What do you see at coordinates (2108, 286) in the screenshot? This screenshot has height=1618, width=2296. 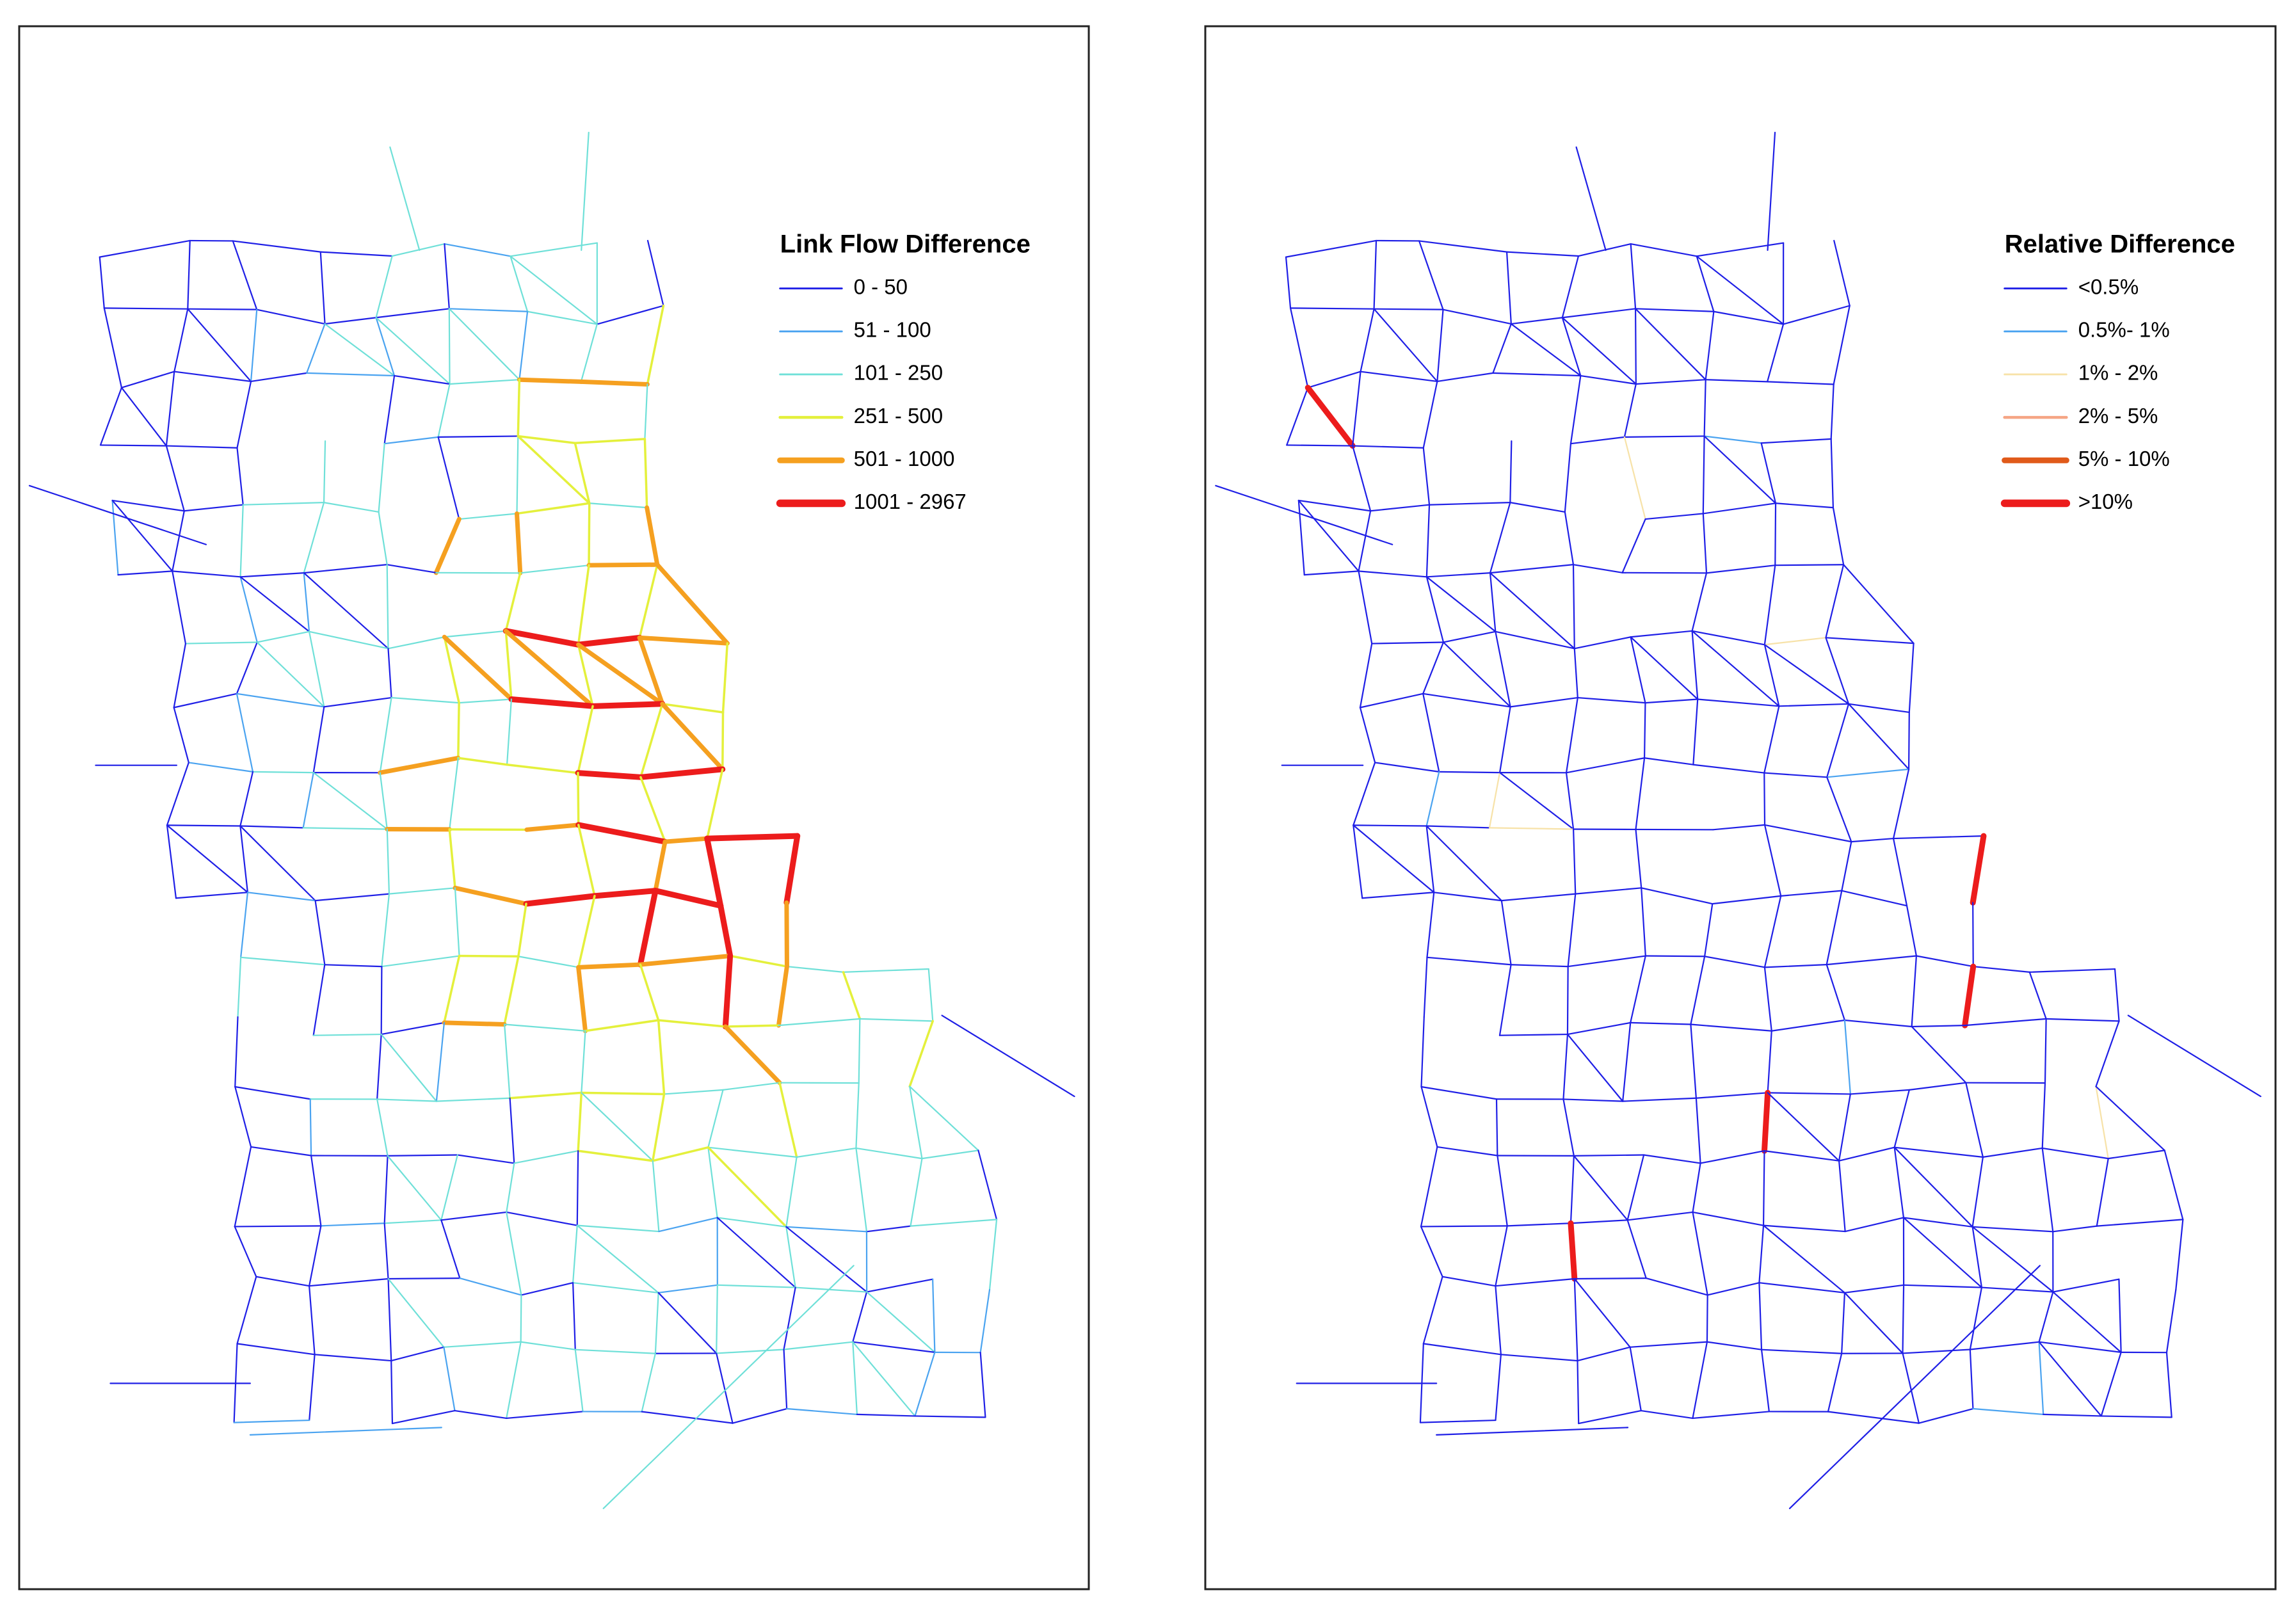 I see `legend-label: <0.5%` at bounding box center [2108, 286].